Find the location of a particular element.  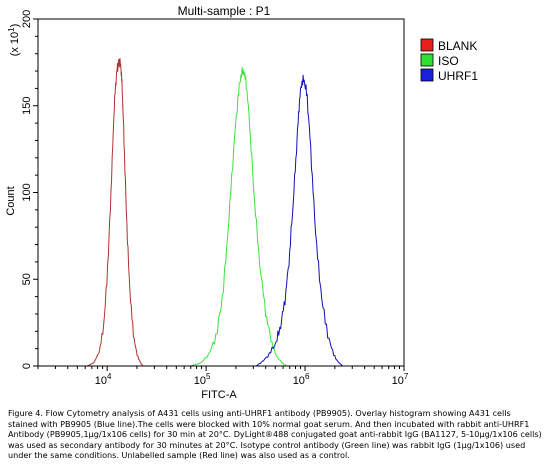

legend-label: ISO is located at coordinates (448, 61).